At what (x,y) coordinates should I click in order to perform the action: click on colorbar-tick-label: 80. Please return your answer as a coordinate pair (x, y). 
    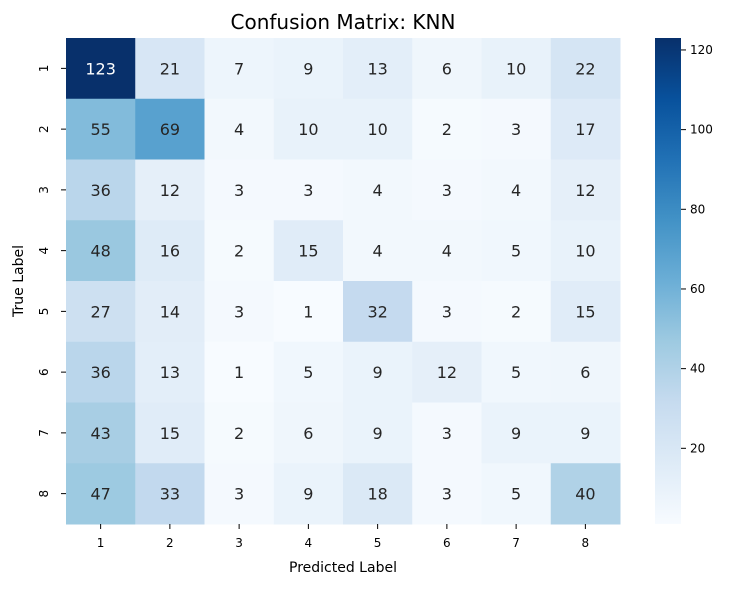
    Looking at the image, I should click on (697, 209).